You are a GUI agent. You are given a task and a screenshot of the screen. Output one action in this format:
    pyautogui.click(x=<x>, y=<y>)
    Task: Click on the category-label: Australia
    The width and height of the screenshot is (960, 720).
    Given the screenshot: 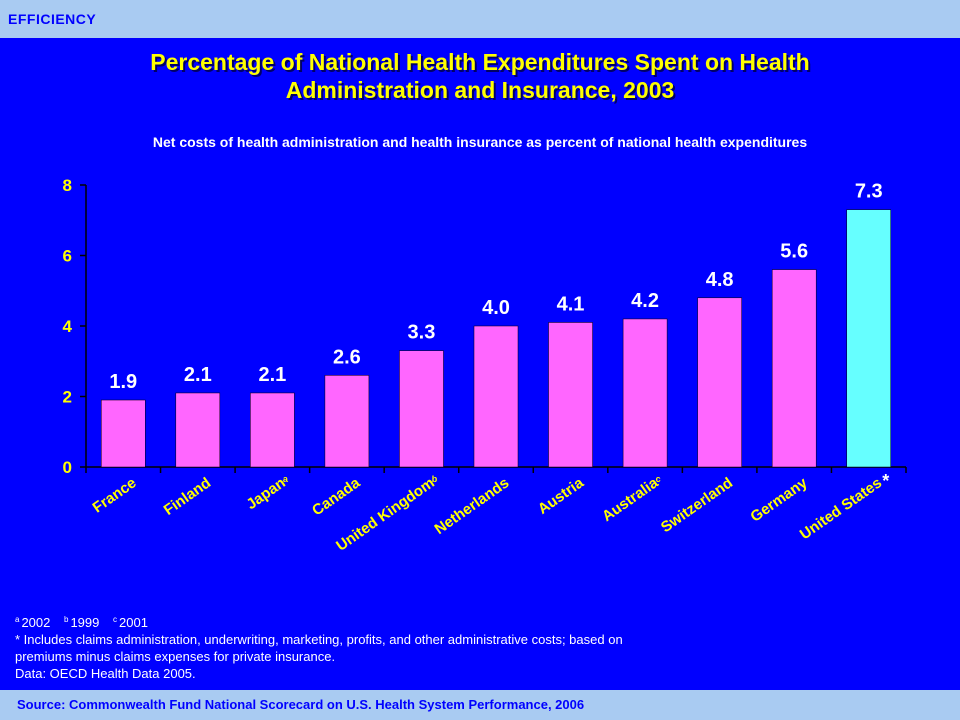 What is the action you would take?
    pyautogui.click(x=630, y=499)
    